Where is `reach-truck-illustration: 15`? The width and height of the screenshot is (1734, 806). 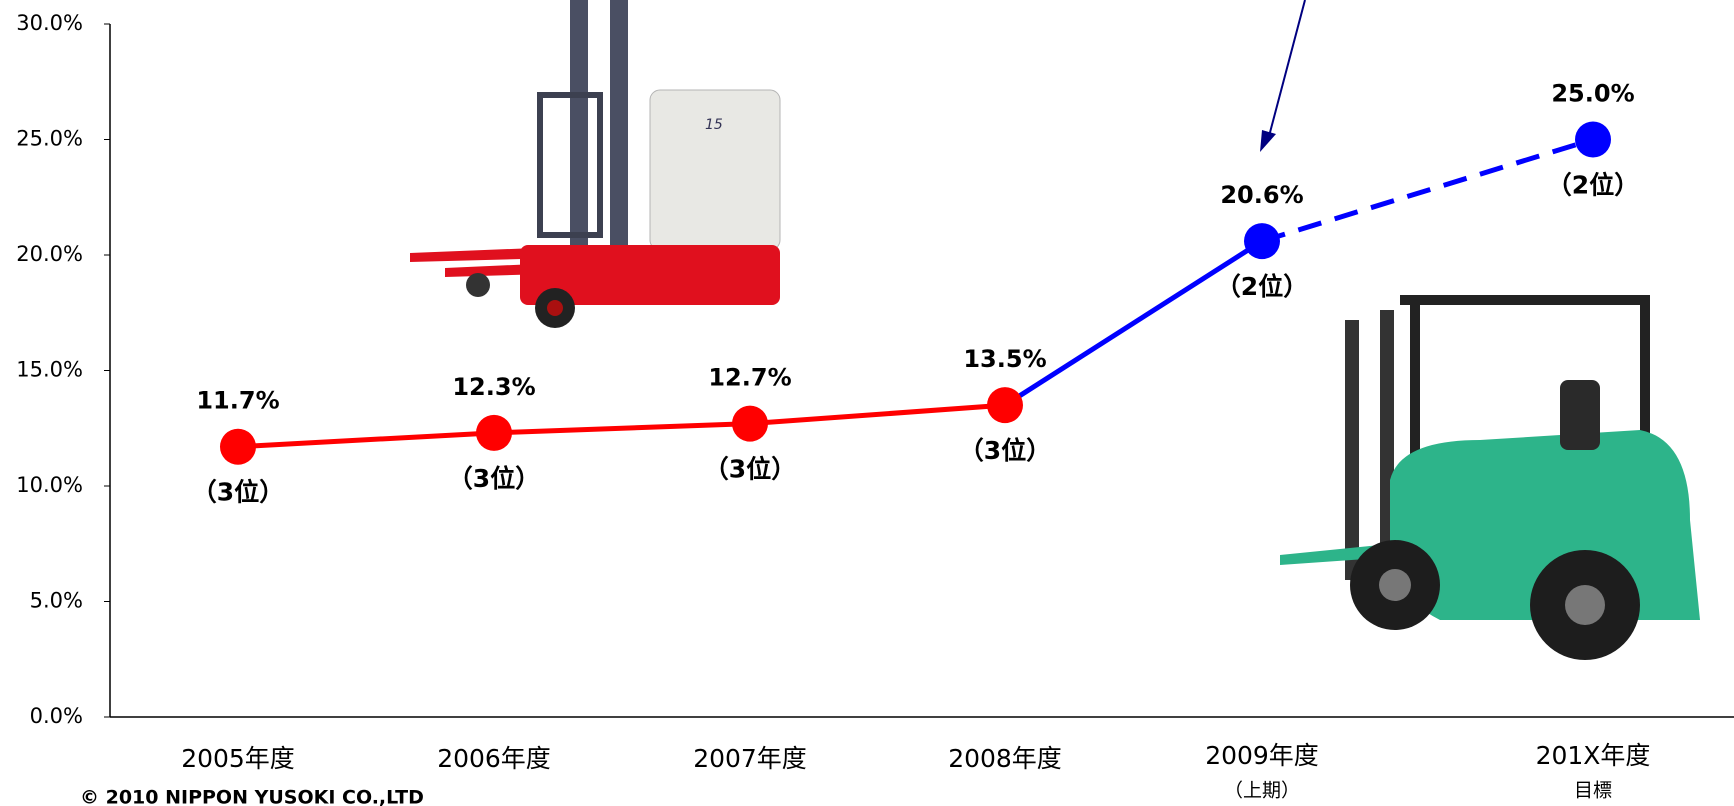 reach-truck-illustration: 15 is located at coordinates (595, 164).